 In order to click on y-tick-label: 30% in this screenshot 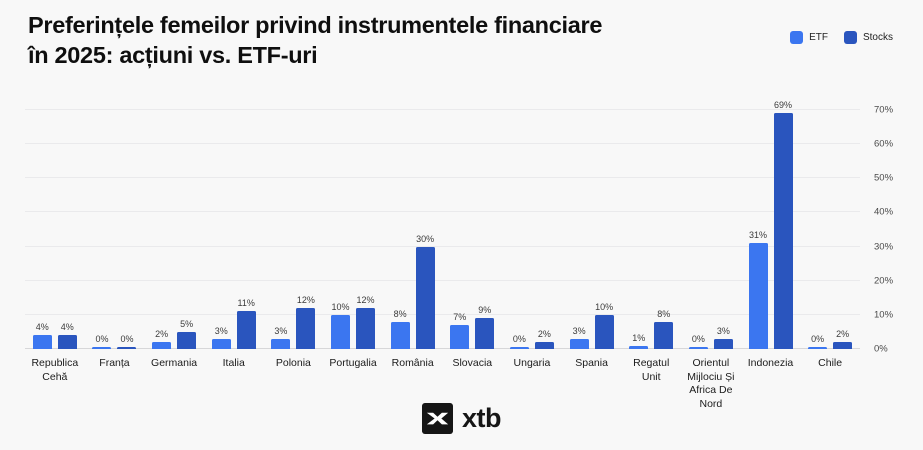, I will do `click(884, 247)`.